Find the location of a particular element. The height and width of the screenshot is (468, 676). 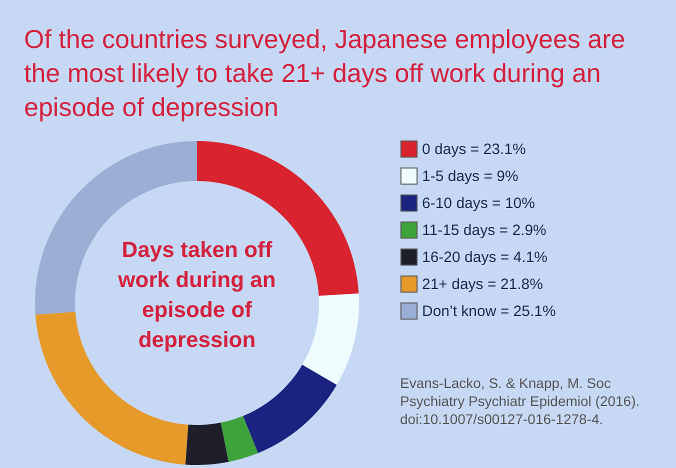

text: Days taken off work during an episode of depression is located at coordinates (197, 295).